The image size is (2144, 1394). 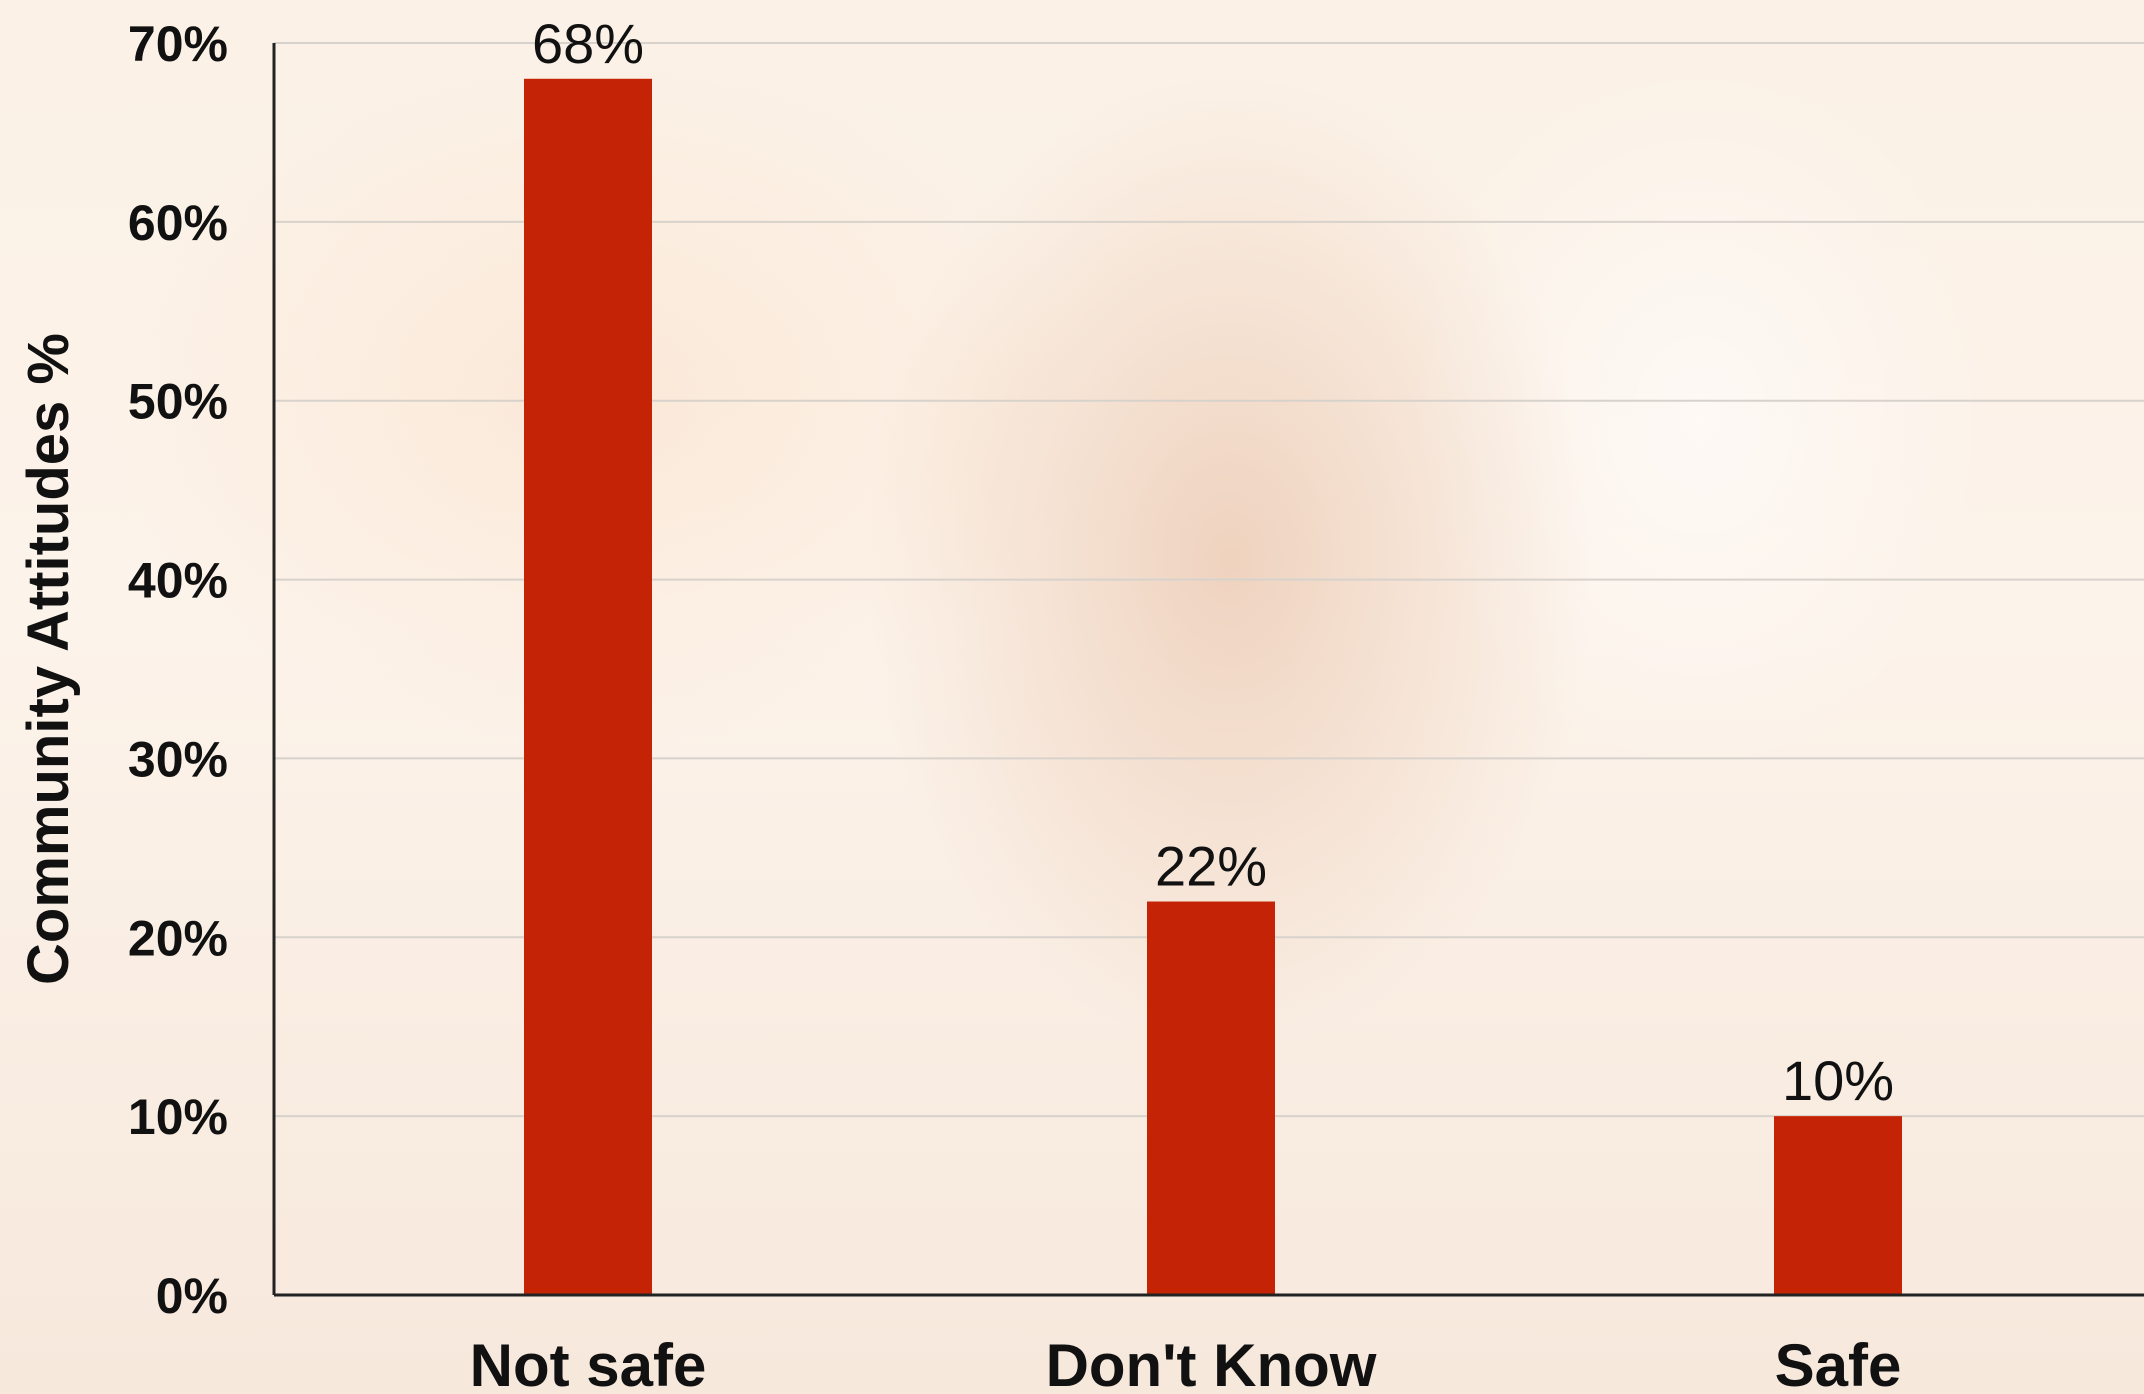 I want to click on y-tick-label: 0%, so click(x=192, y=1296).